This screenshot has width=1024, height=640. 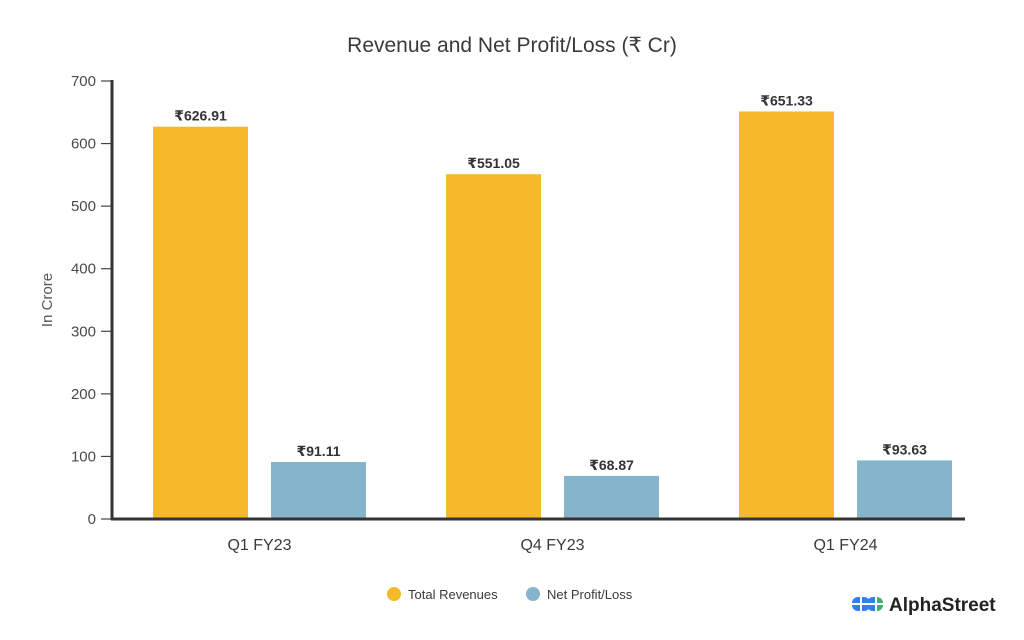 I want to click on y-tick-label: 200, so click(x=83, y=394).